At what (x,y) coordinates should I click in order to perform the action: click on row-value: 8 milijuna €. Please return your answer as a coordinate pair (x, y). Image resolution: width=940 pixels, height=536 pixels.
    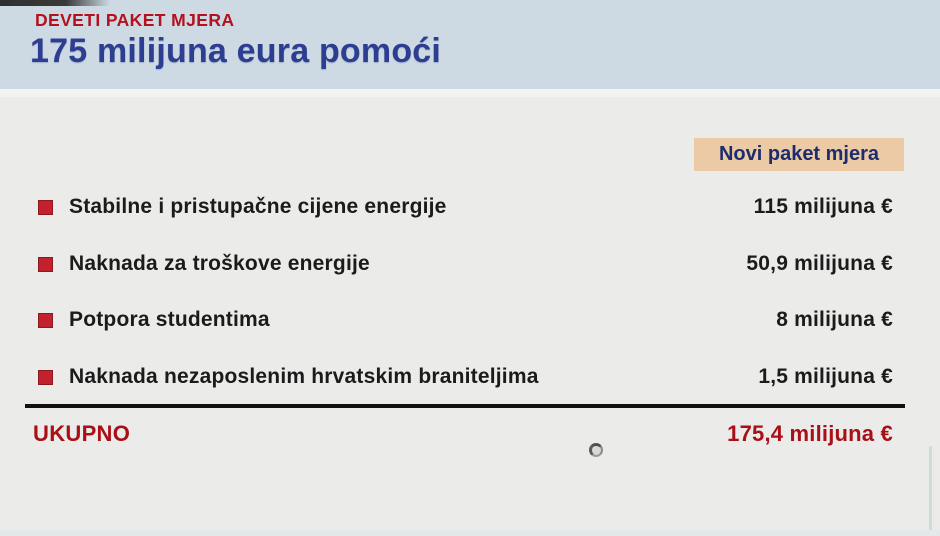
    Looking at the image, I should click on (834, 319).